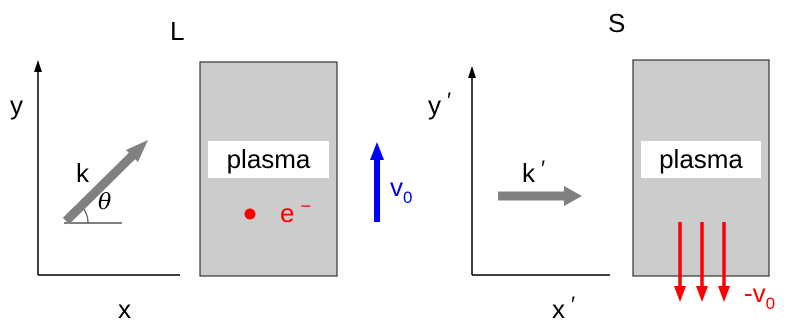  What do you see at coordinates (724, 267) in the screenshot?
I see `rest-flow-velocity: -v0` at bounding box center [724, 267].